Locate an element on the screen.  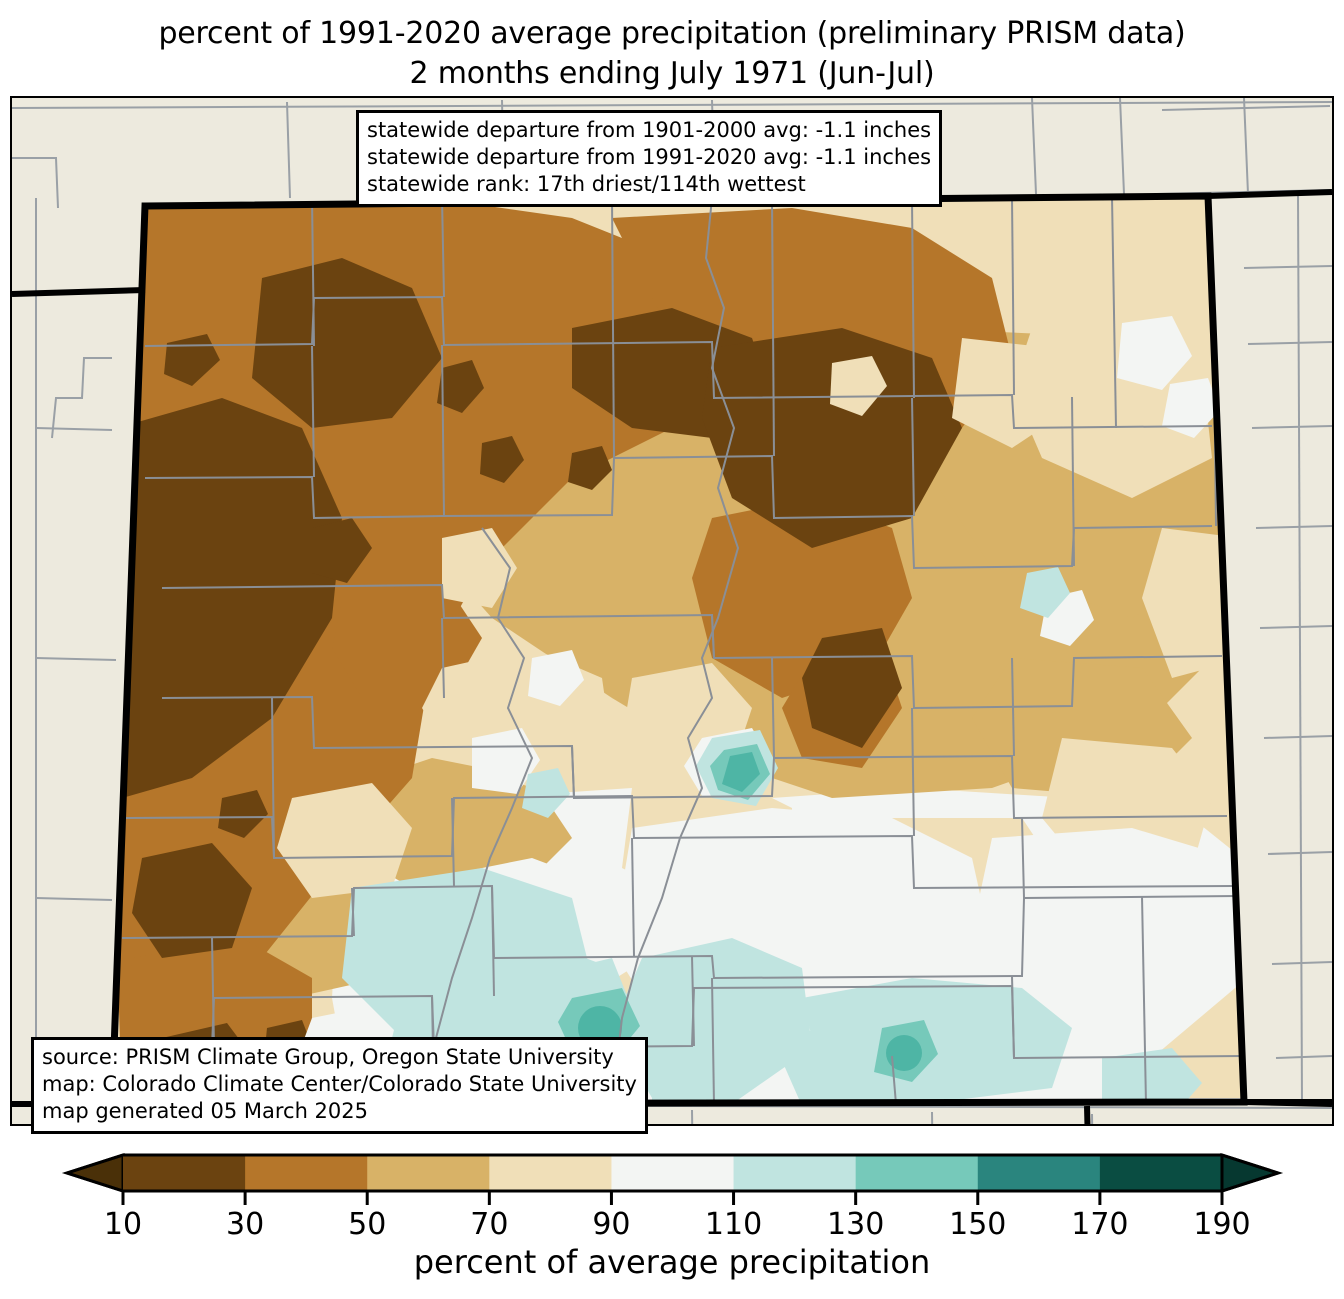
colorbar-extend-high is located at coordinates (1251, 1173).